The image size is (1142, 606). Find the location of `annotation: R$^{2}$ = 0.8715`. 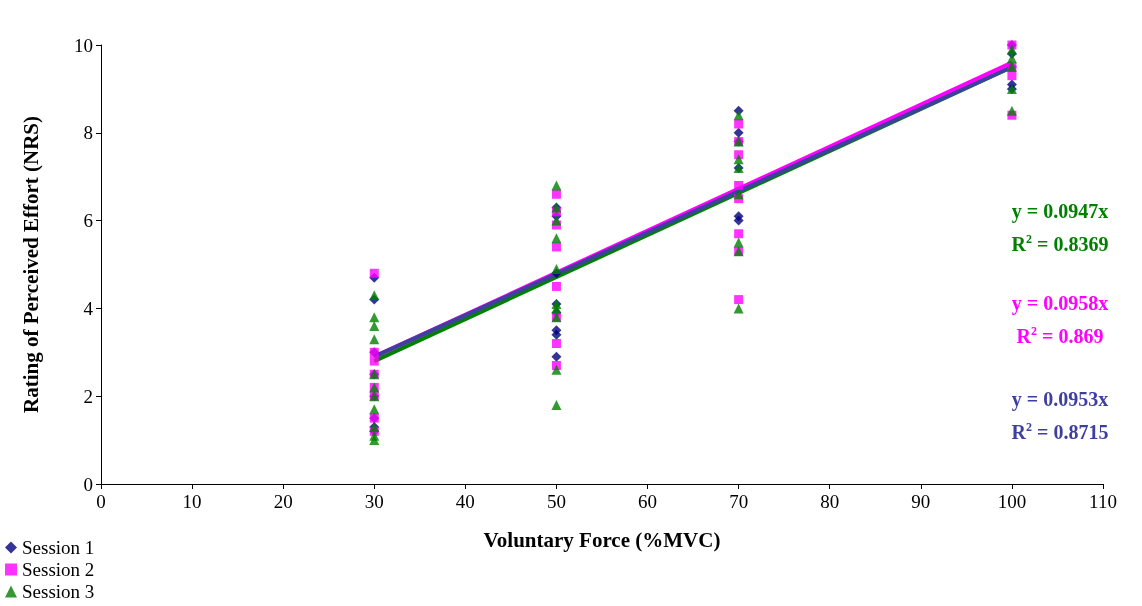

annotation: R$^{2}$ = 0.8715 is located at coordinates (1060, 432).